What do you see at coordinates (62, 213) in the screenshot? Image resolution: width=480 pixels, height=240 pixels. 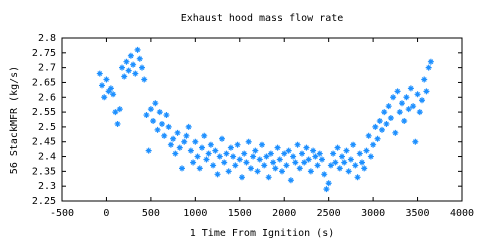 I see `x-tick-label: -500` at bounding box center [62, 213].